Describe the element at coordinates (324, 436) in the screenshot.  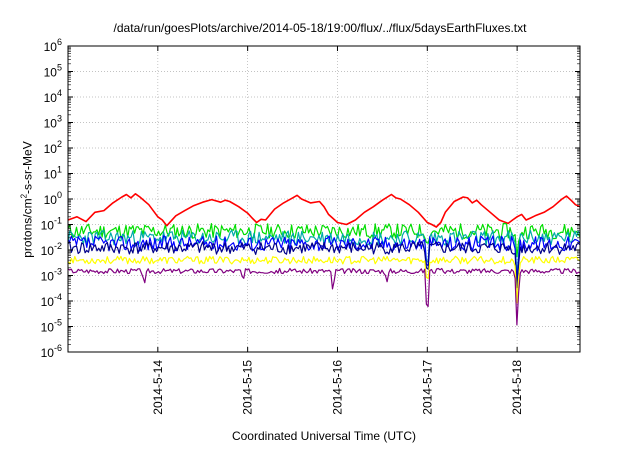
I see `x-axis-label: Coordinated Universal Time (UTC)` at that location.